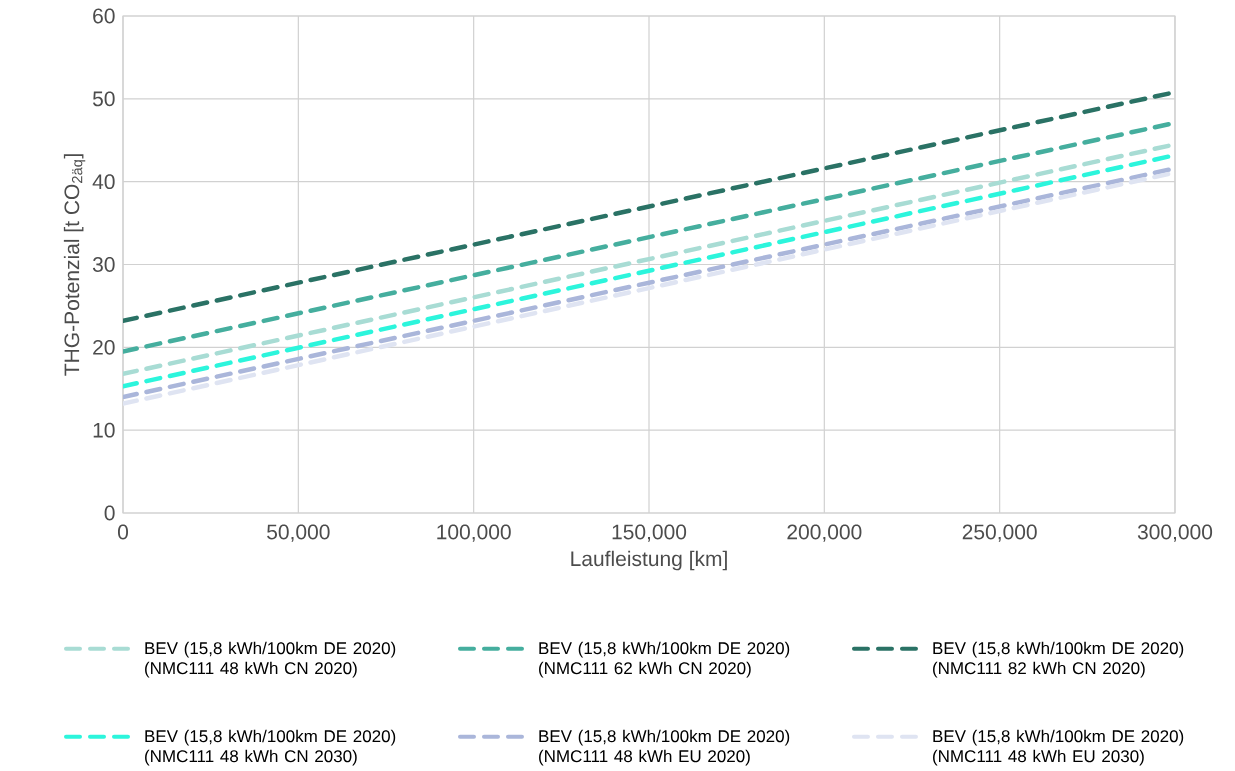 This screenshot has width=1235, height=771. What do you see at coordinates (270, 659) in the screenshot?
I see `legend-label: BEV (15,8 kWh/100km DE 2020) (NMC111 48 kWh CN 2020)` at bounding box center [270, 659].